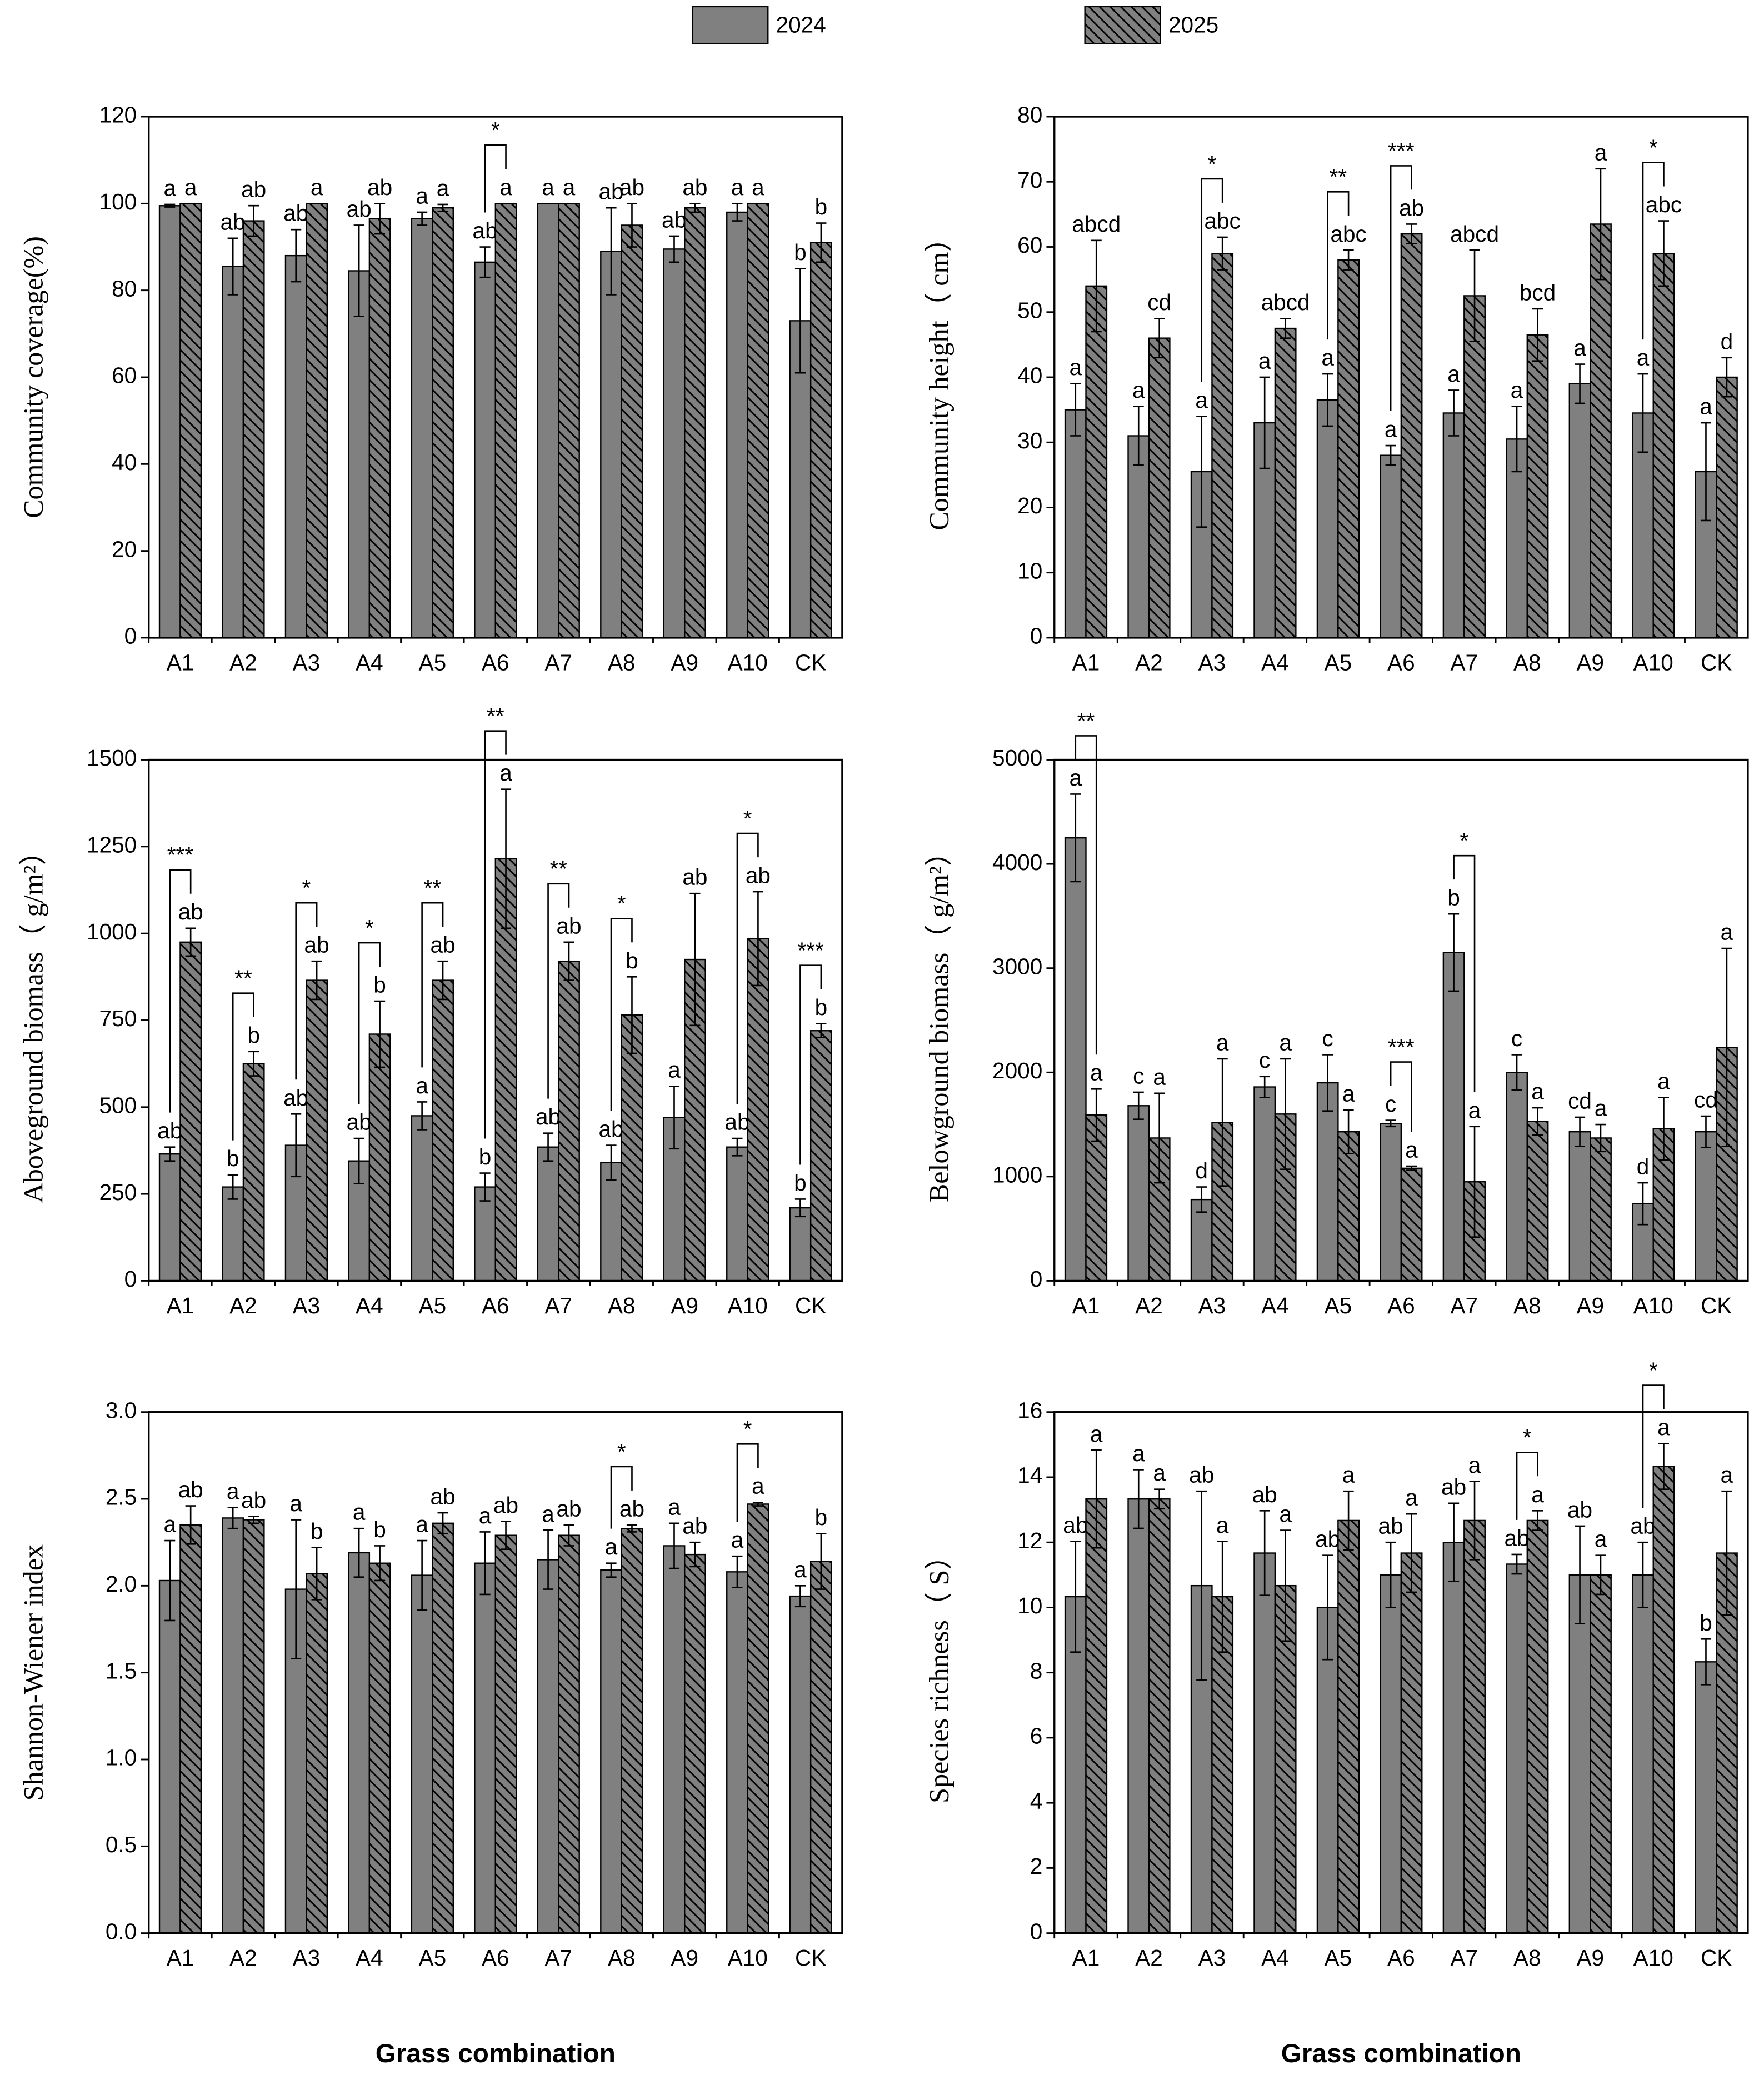  I want to click on y-axis-label: Belowground biomass（ g/m²）, so click(938, 1020).